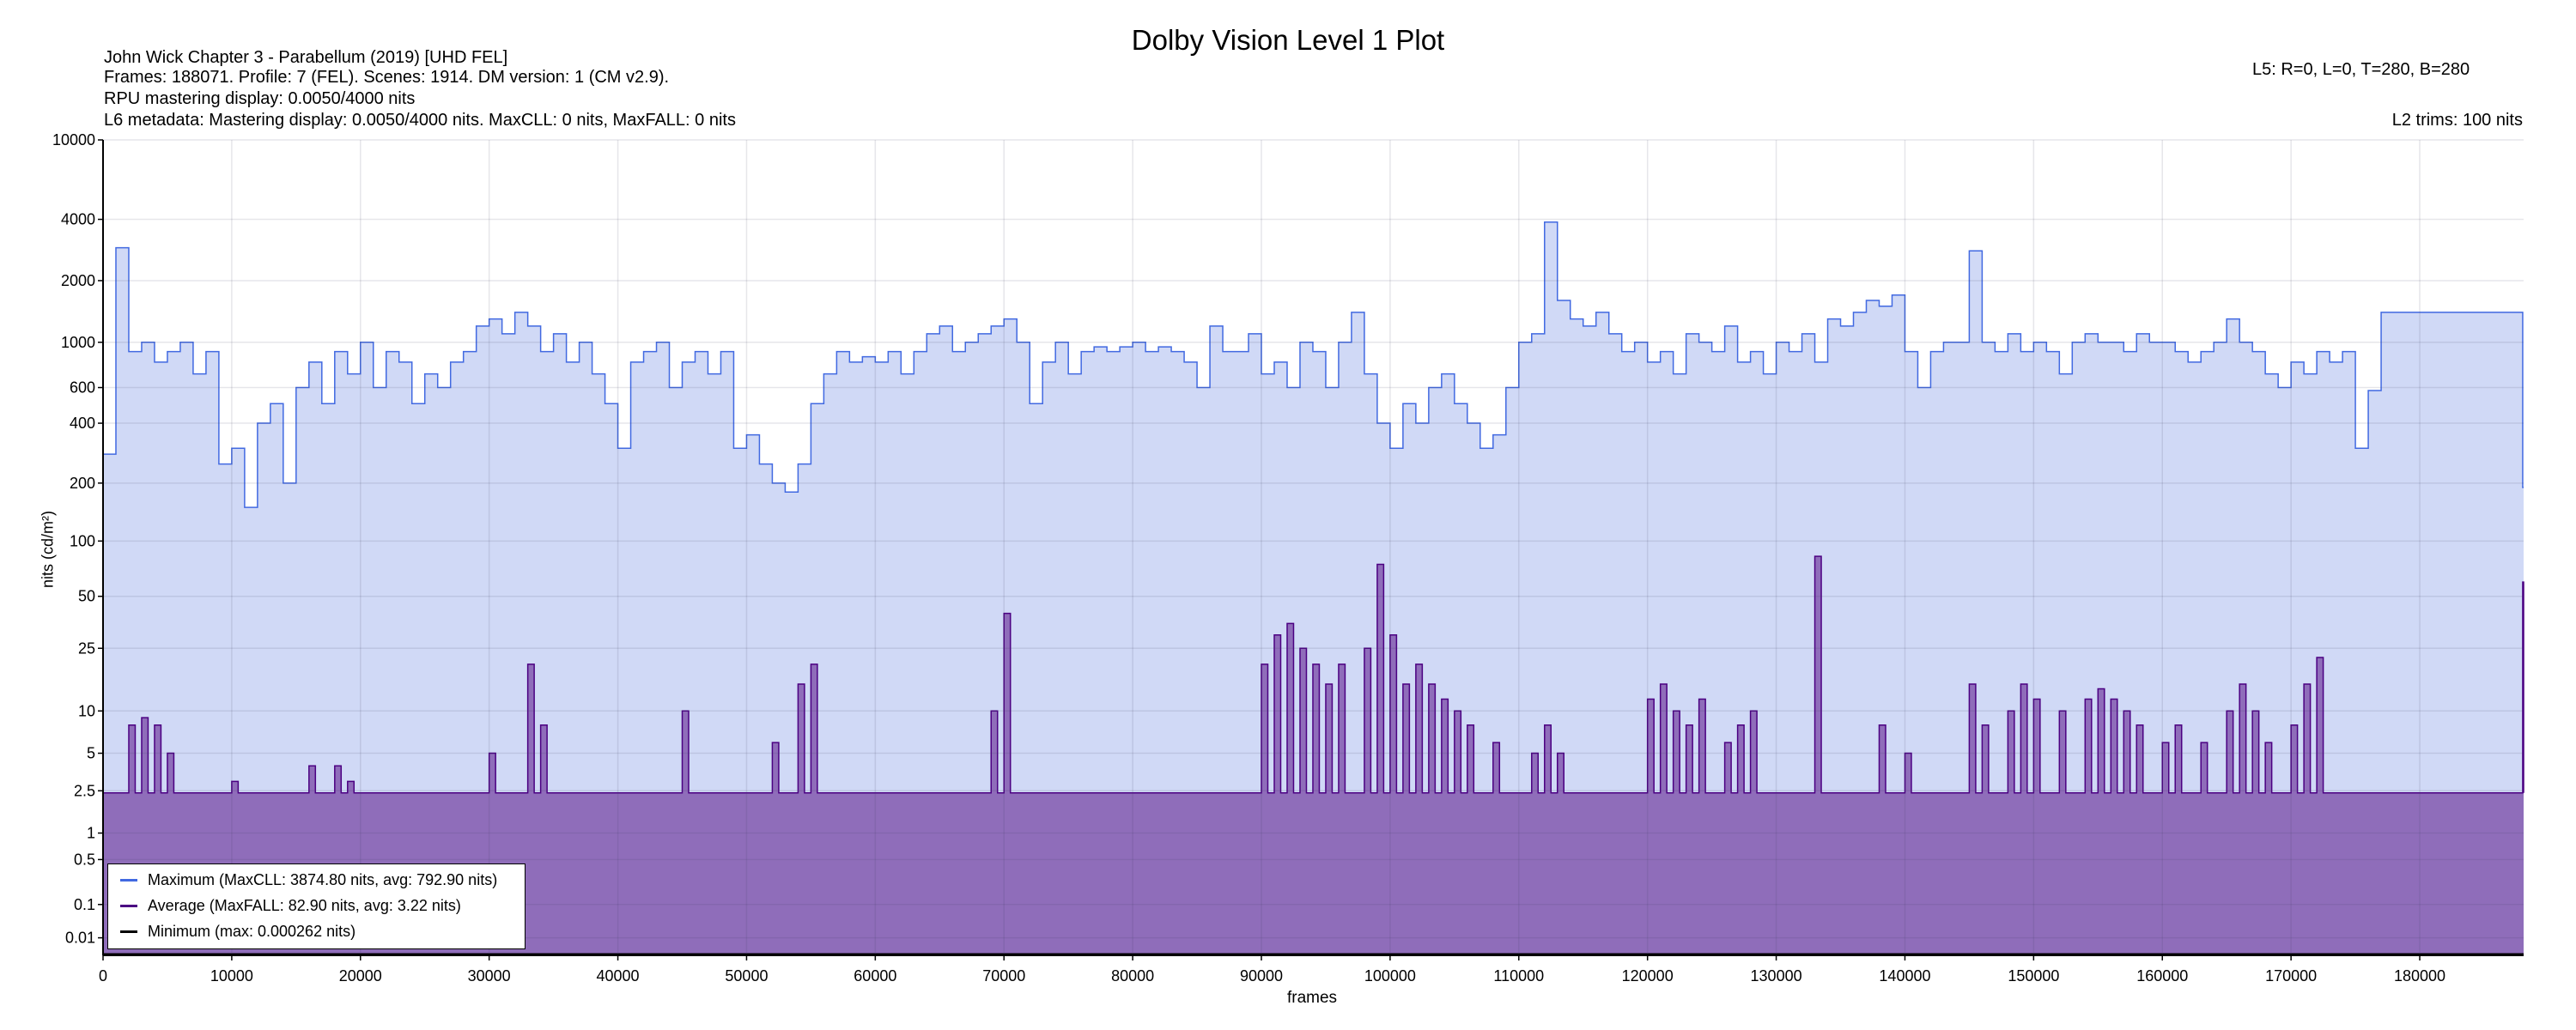  I want to click on legend-swatch-maximum, so click(128, 880).